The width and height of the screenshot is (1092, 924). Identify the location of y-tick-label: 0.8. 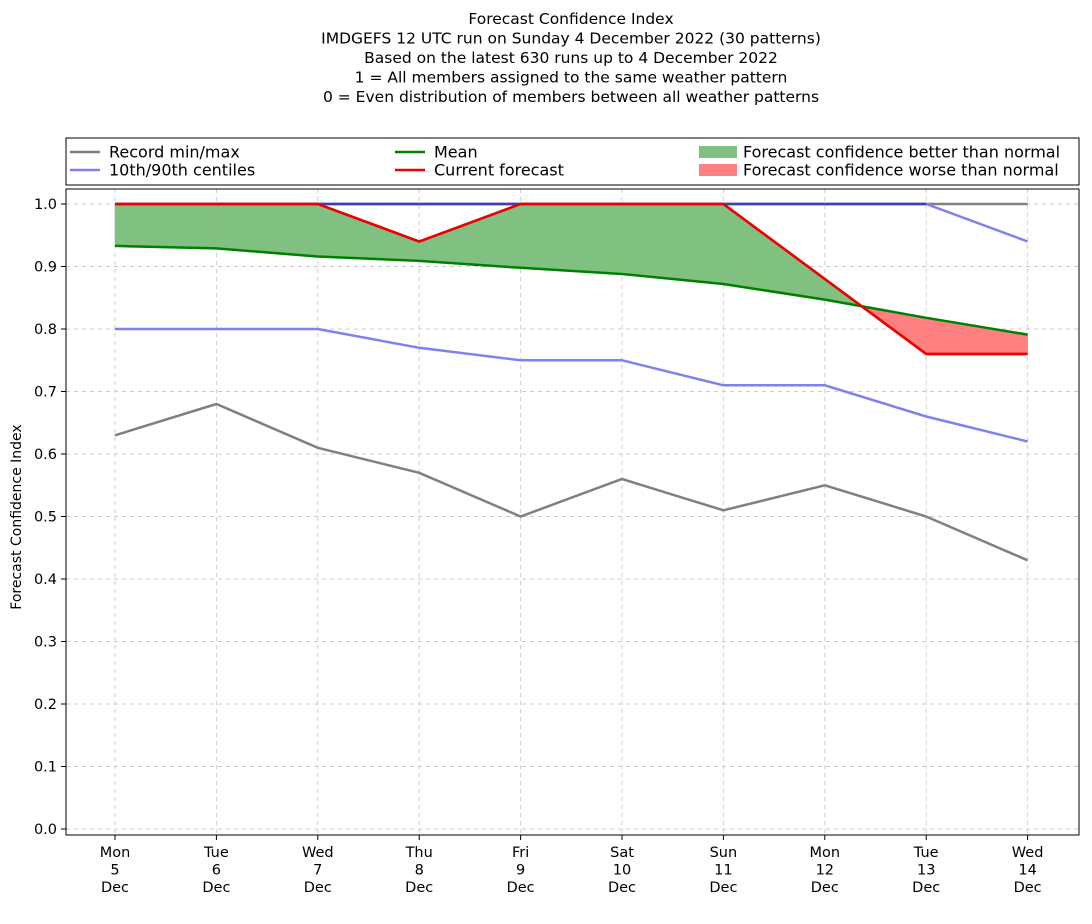
(45, 330).